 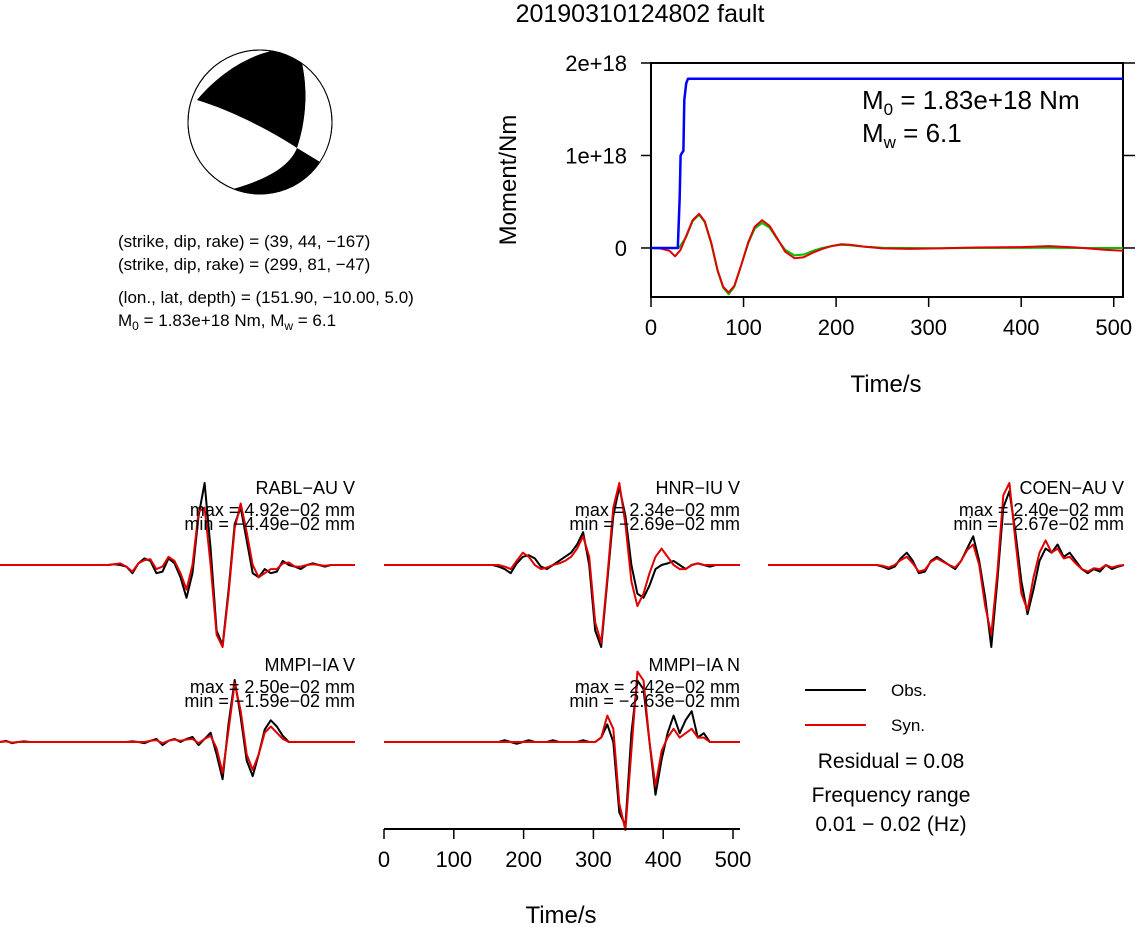 What do you see at coordinates (244, 264) in the screenshot?
I see `nodal-plane-2: (strike, dip, rake) = (299, 81, −47)` at bounding box center [244, 264].